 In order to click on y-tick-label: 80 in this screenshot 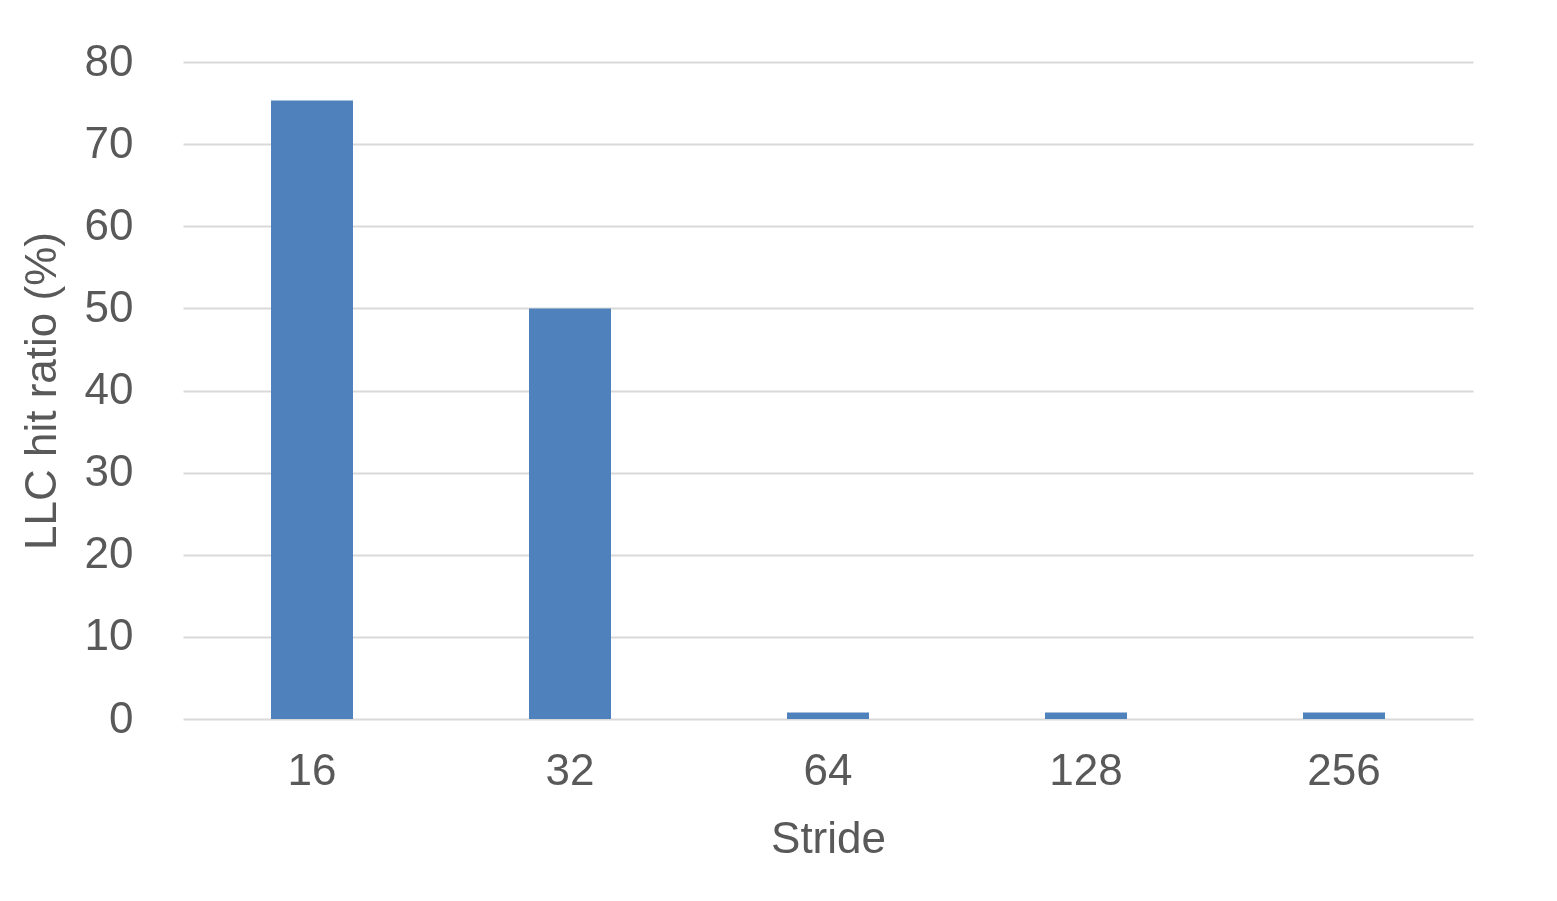, I will do `click(109, 60)`.